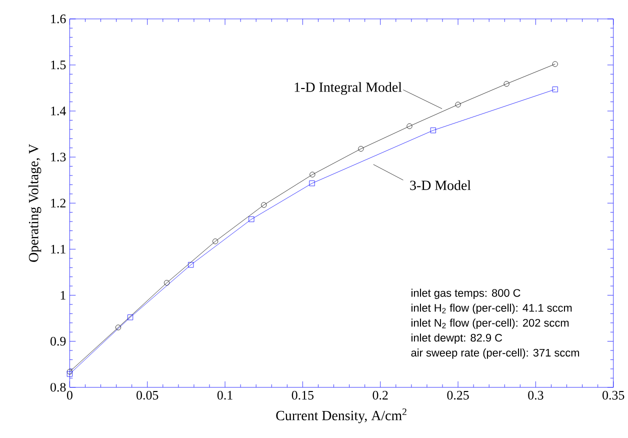 The image size is (628, 438). What do you see at coordinates (380, 395) in the screenshot?
I see `x-tick-label: 0.2` at bounding box center [380, 395].